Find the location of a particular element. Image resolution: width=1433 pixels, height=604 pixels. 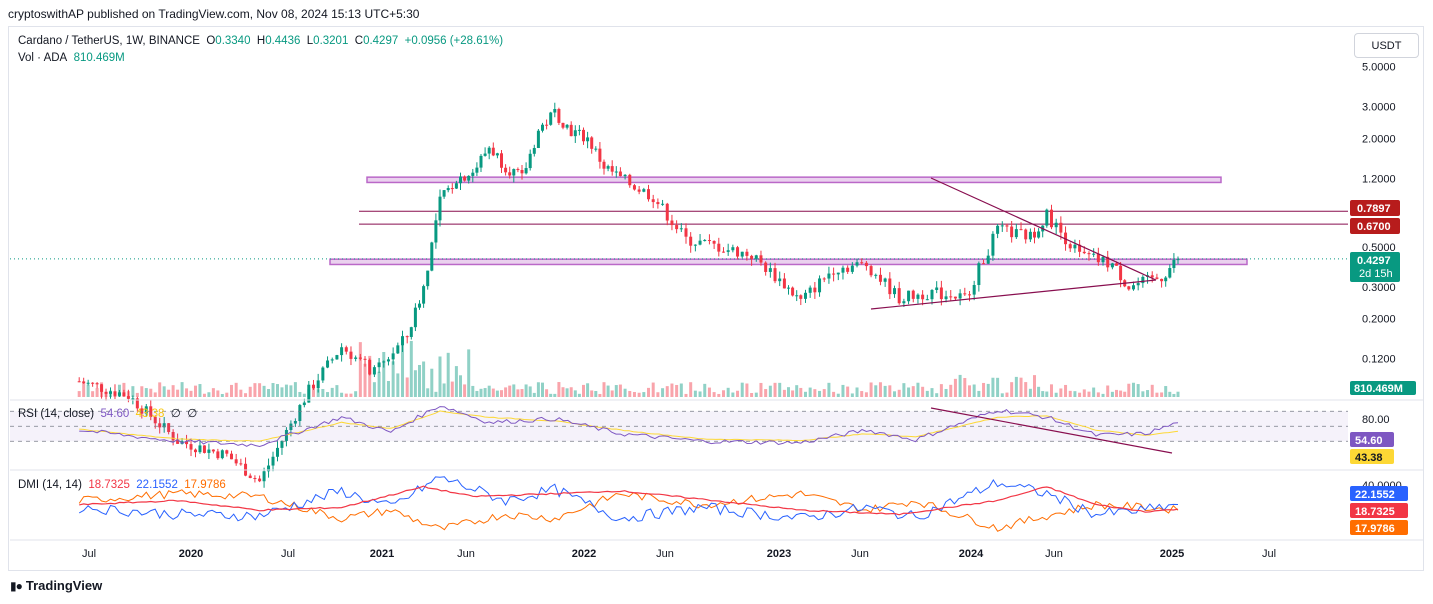

time-tick-10: Jun is located at coordinates (1054, 554).